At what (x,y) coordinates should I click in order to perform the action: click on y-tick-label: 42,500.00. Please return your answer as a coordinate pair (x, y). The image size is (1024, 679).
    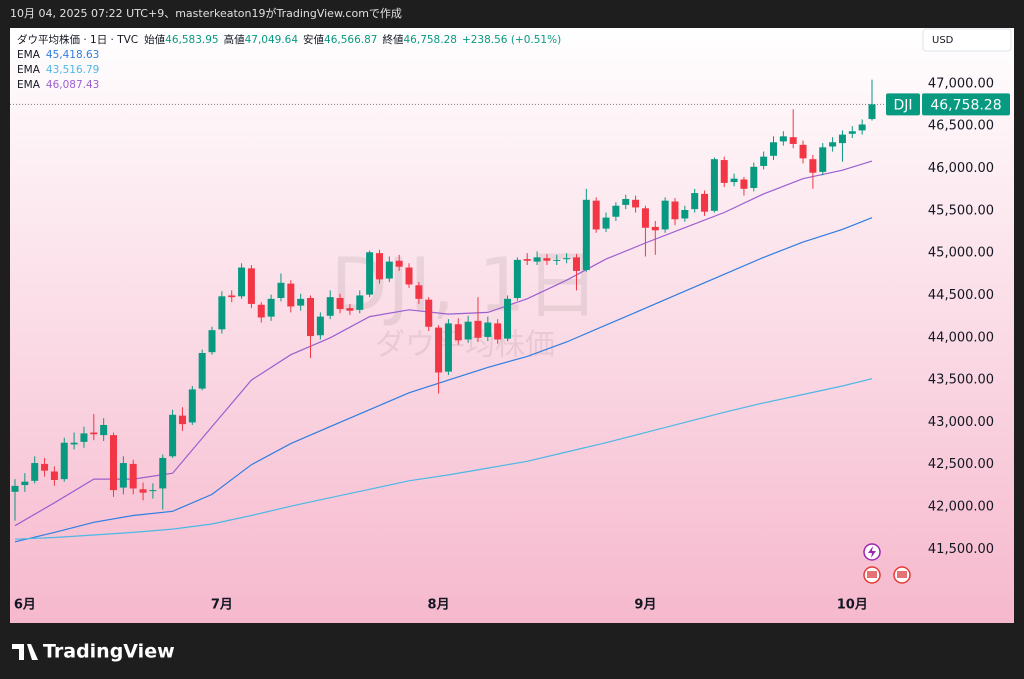
    Looking at the image, I should click on (961, 464).